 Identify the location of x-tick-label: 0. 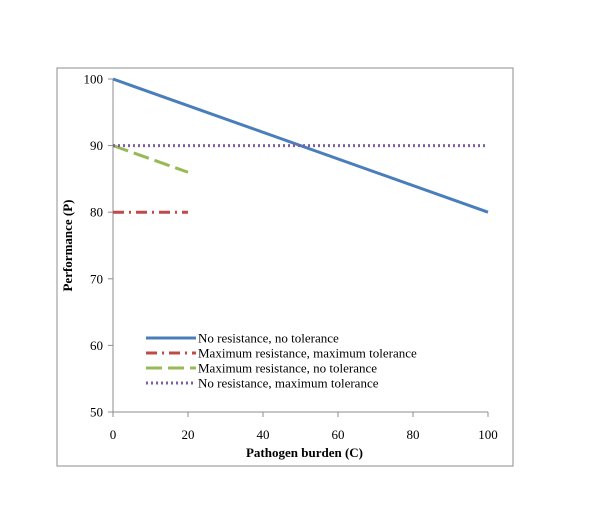
(113, 434).